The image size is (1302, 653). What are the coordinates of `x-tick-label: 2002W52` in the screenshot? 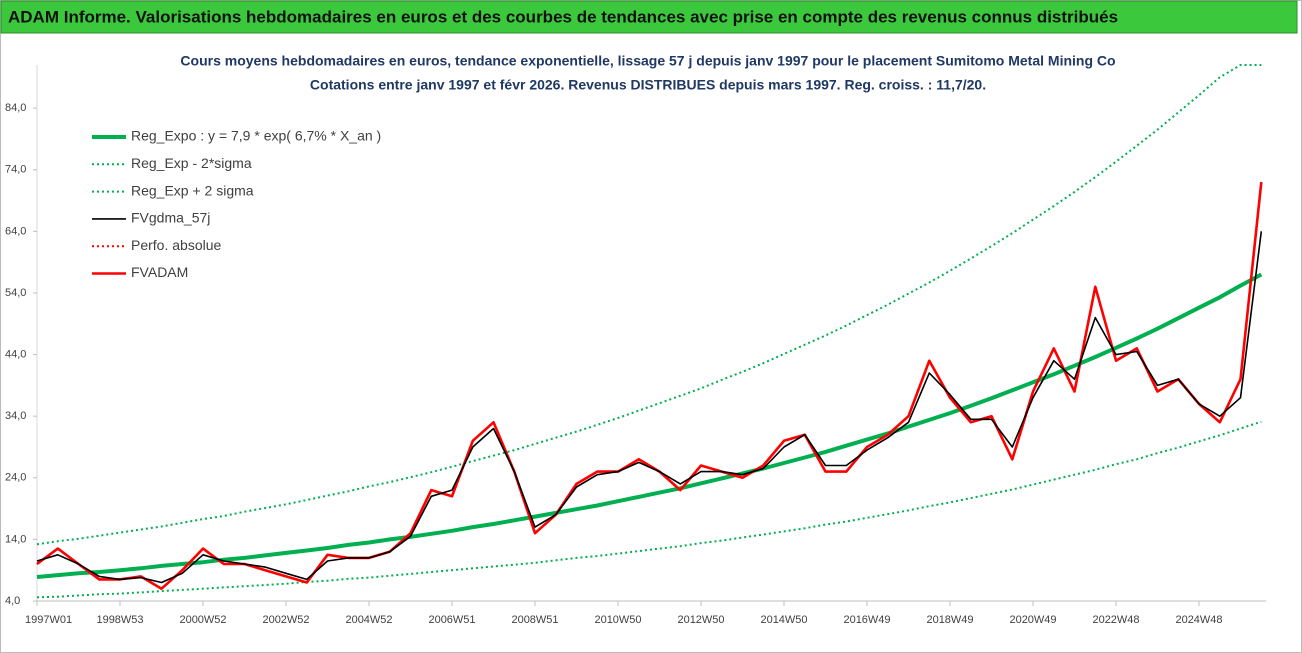 It's located at (285, 620).